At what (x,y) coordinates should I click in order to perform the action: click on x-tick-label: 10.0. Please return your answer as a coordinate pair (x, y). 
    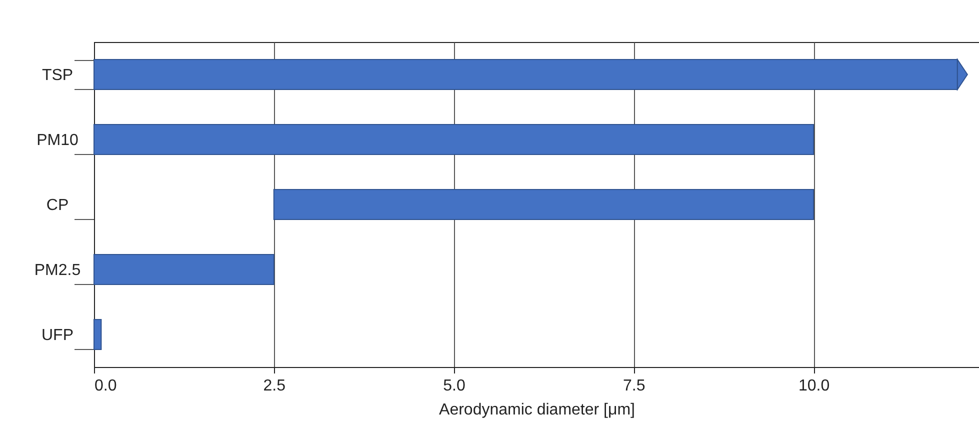
    Looking at the image, I should click on (814, 386).